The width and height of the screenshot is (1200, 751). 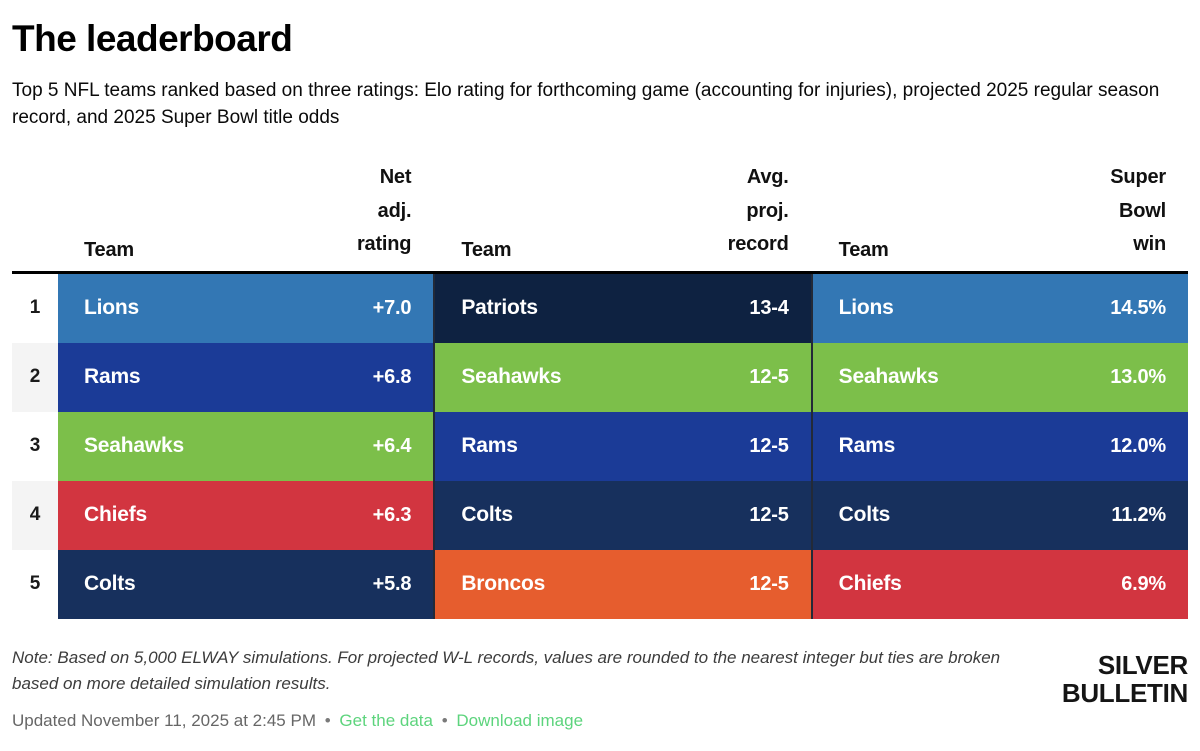 I want to click on updated-timestamp: Updated November 11, 2025 at 2:45 PM, so click(x=164, y=720).